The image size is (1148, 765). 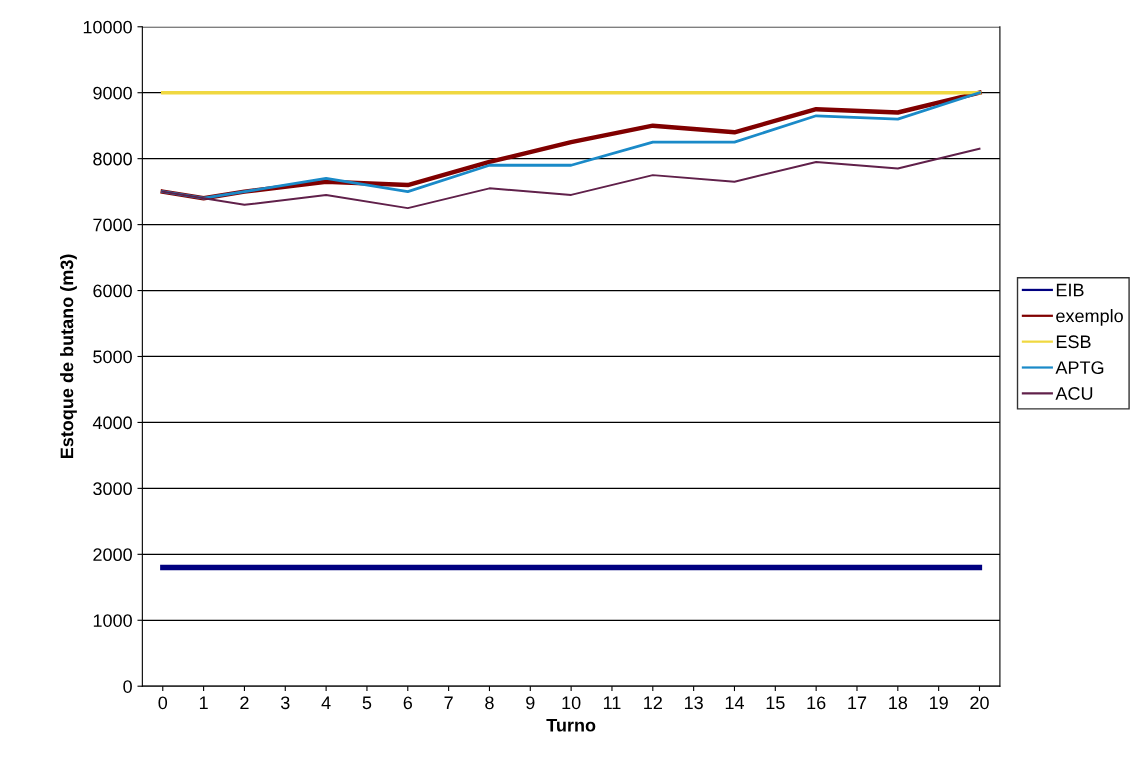 What do you see at coordinates (112, 423) in the screenshot?
I see `y-tick-label: 4000` at bounding box center [112, 423].